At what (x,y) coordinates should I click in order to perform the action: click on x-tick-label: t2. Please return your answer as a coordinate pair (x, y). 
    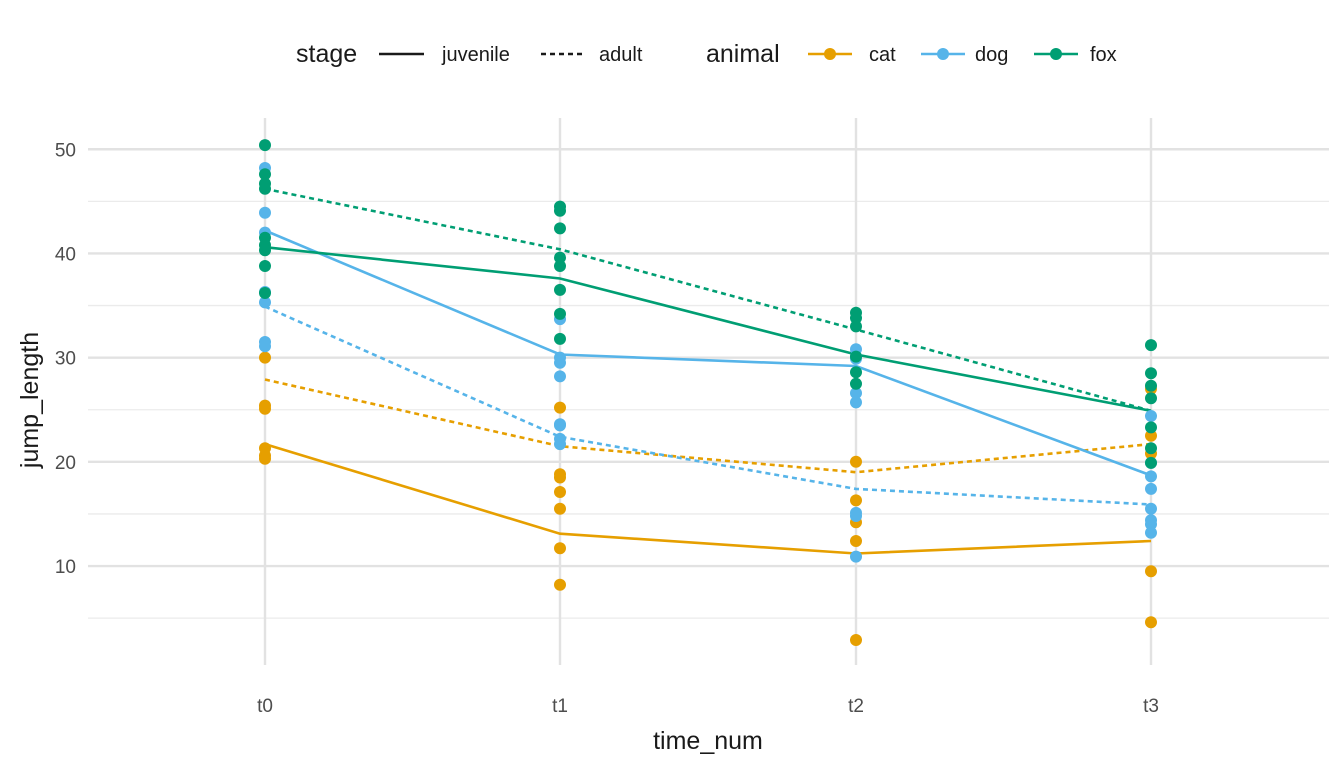
    Looking at the image, I should click on (856, 706).